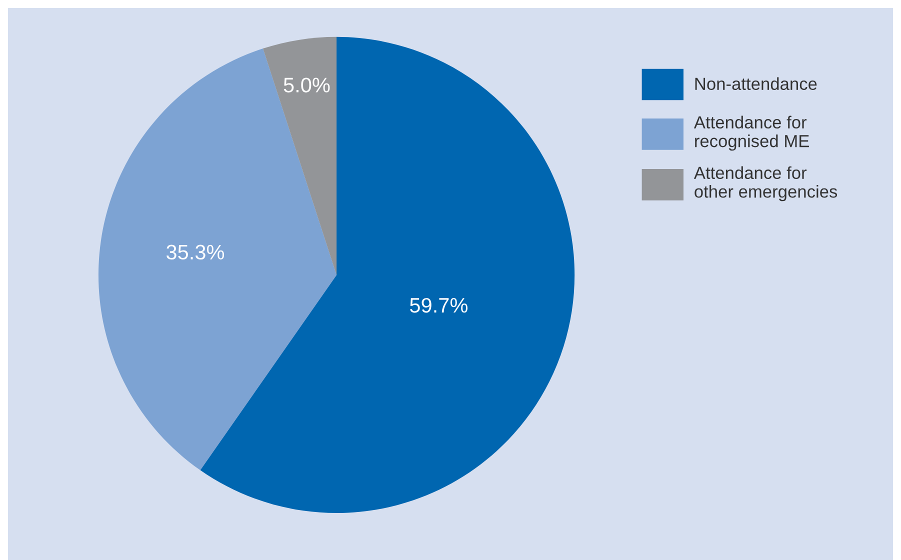 The height and width of the screenshot is (560, 901). Describe the element at coordinates (766, 184) in the screenshot. I see `legend-label: Attendance for other emergencies` at that location.